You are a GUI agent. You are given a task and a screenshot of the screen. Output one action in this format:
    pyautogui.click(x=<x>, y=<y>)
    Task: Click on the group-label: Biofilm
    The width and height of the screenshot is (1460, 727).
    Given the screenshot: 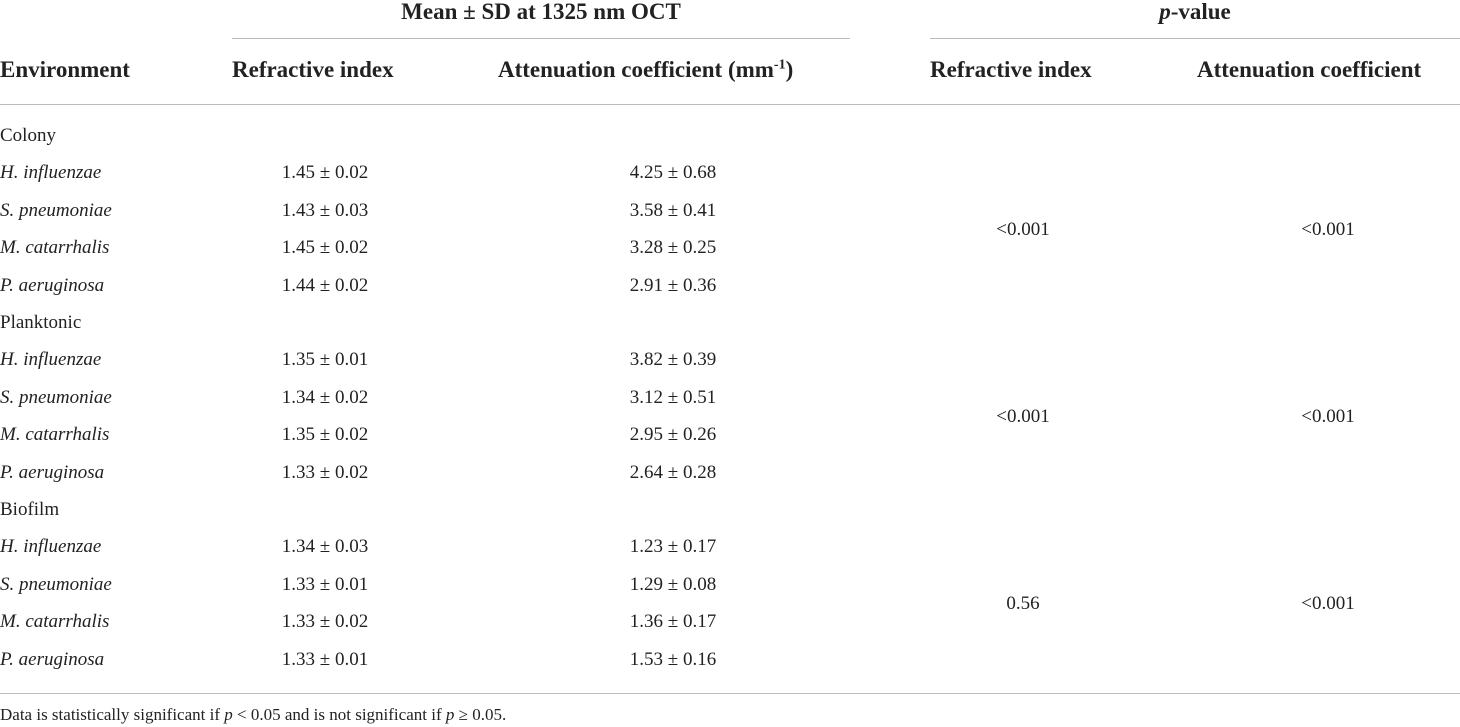 What is the action you would take?
    pyautogui.click(x=30, y=509)
    